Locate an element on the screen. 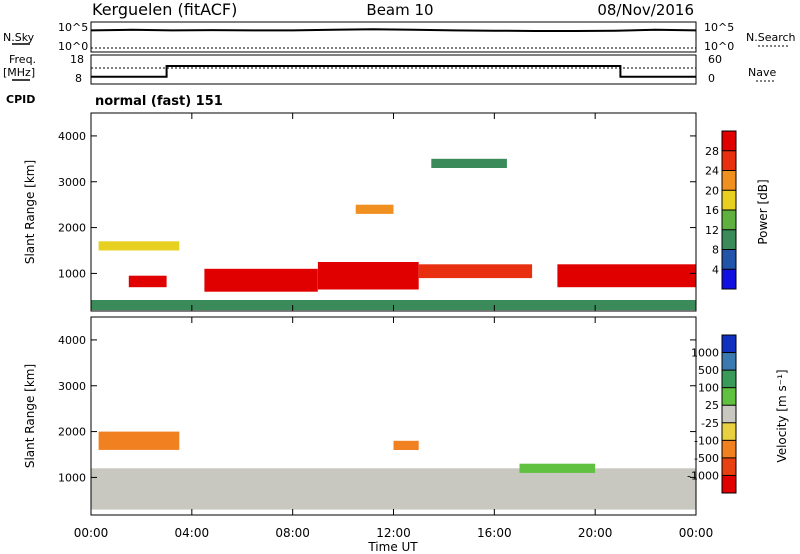  noise-panel: N.Sky 10^5 10^0 10^5 10^0 N.Search is located at coordinates (399, 37).